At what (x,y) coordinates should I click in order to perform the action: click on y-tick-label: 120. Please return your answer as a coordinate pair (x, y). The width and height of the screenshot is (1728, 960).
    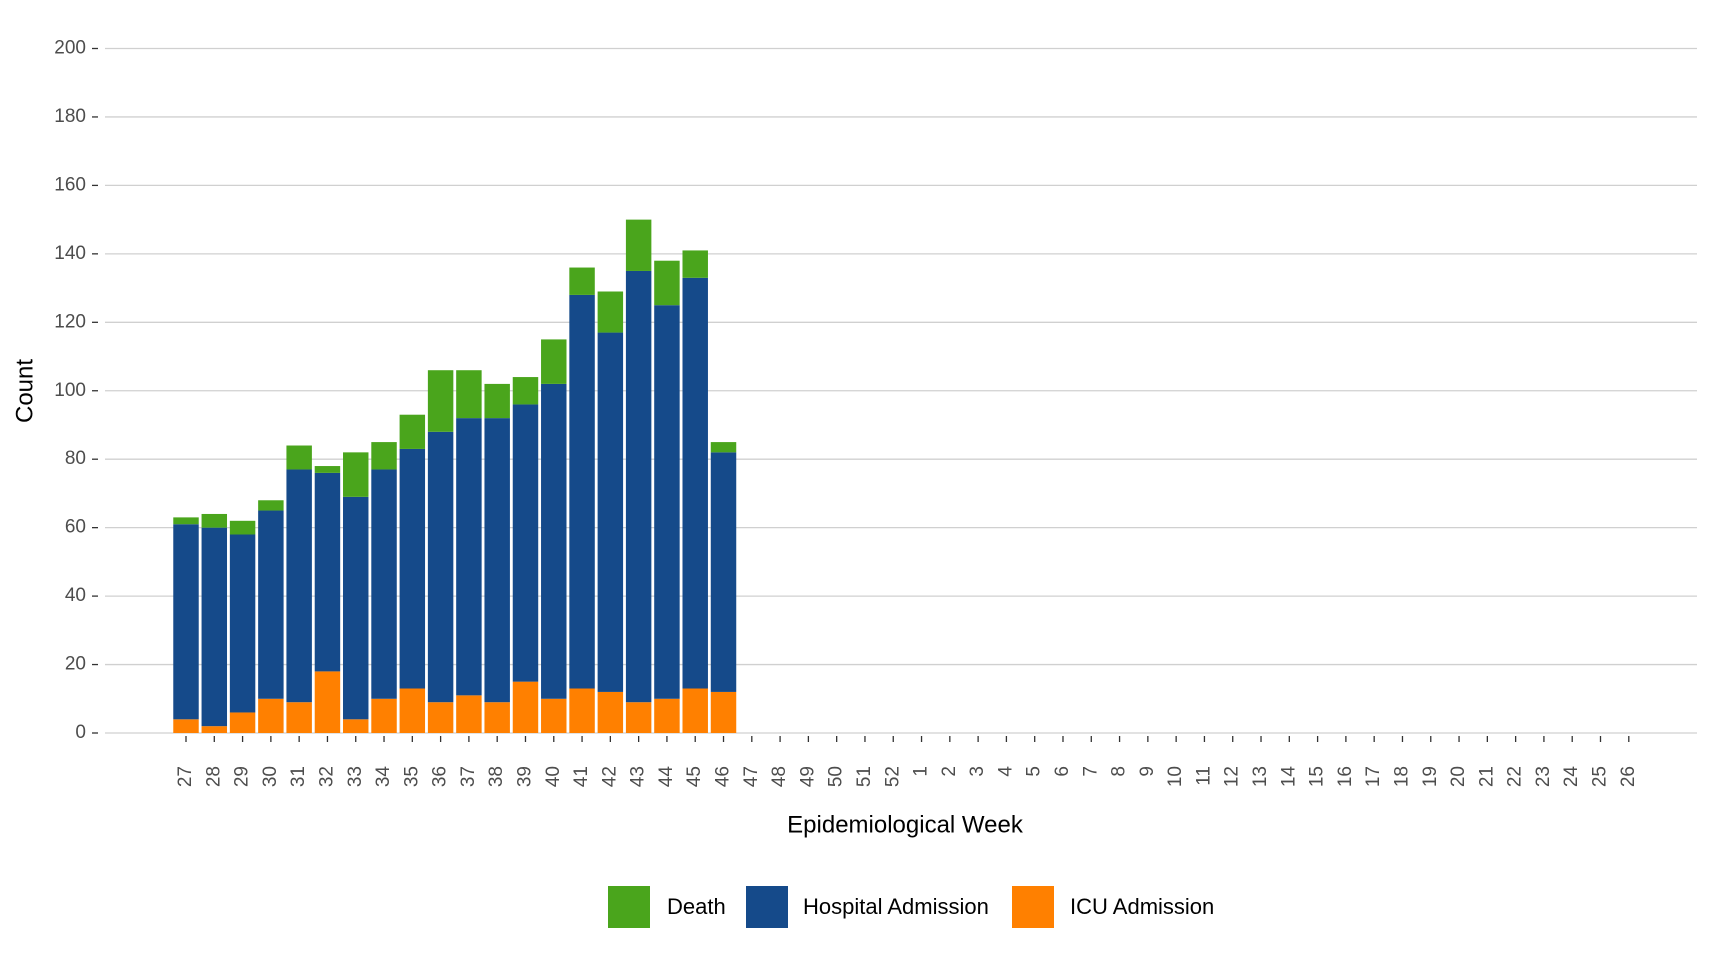
    Looking at the image, I should click on (70, 321).